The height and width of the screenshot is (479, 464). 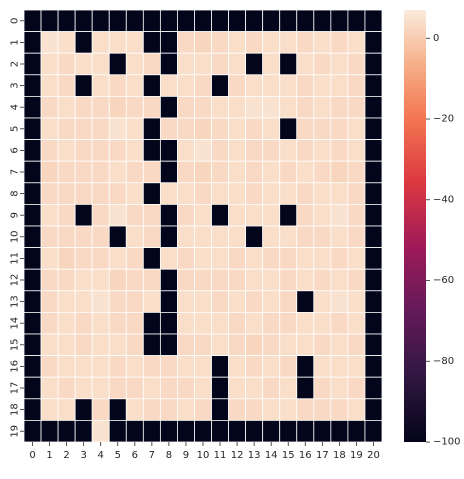 I want to click on x-tick-label: 11, so click(x=220, y=455).